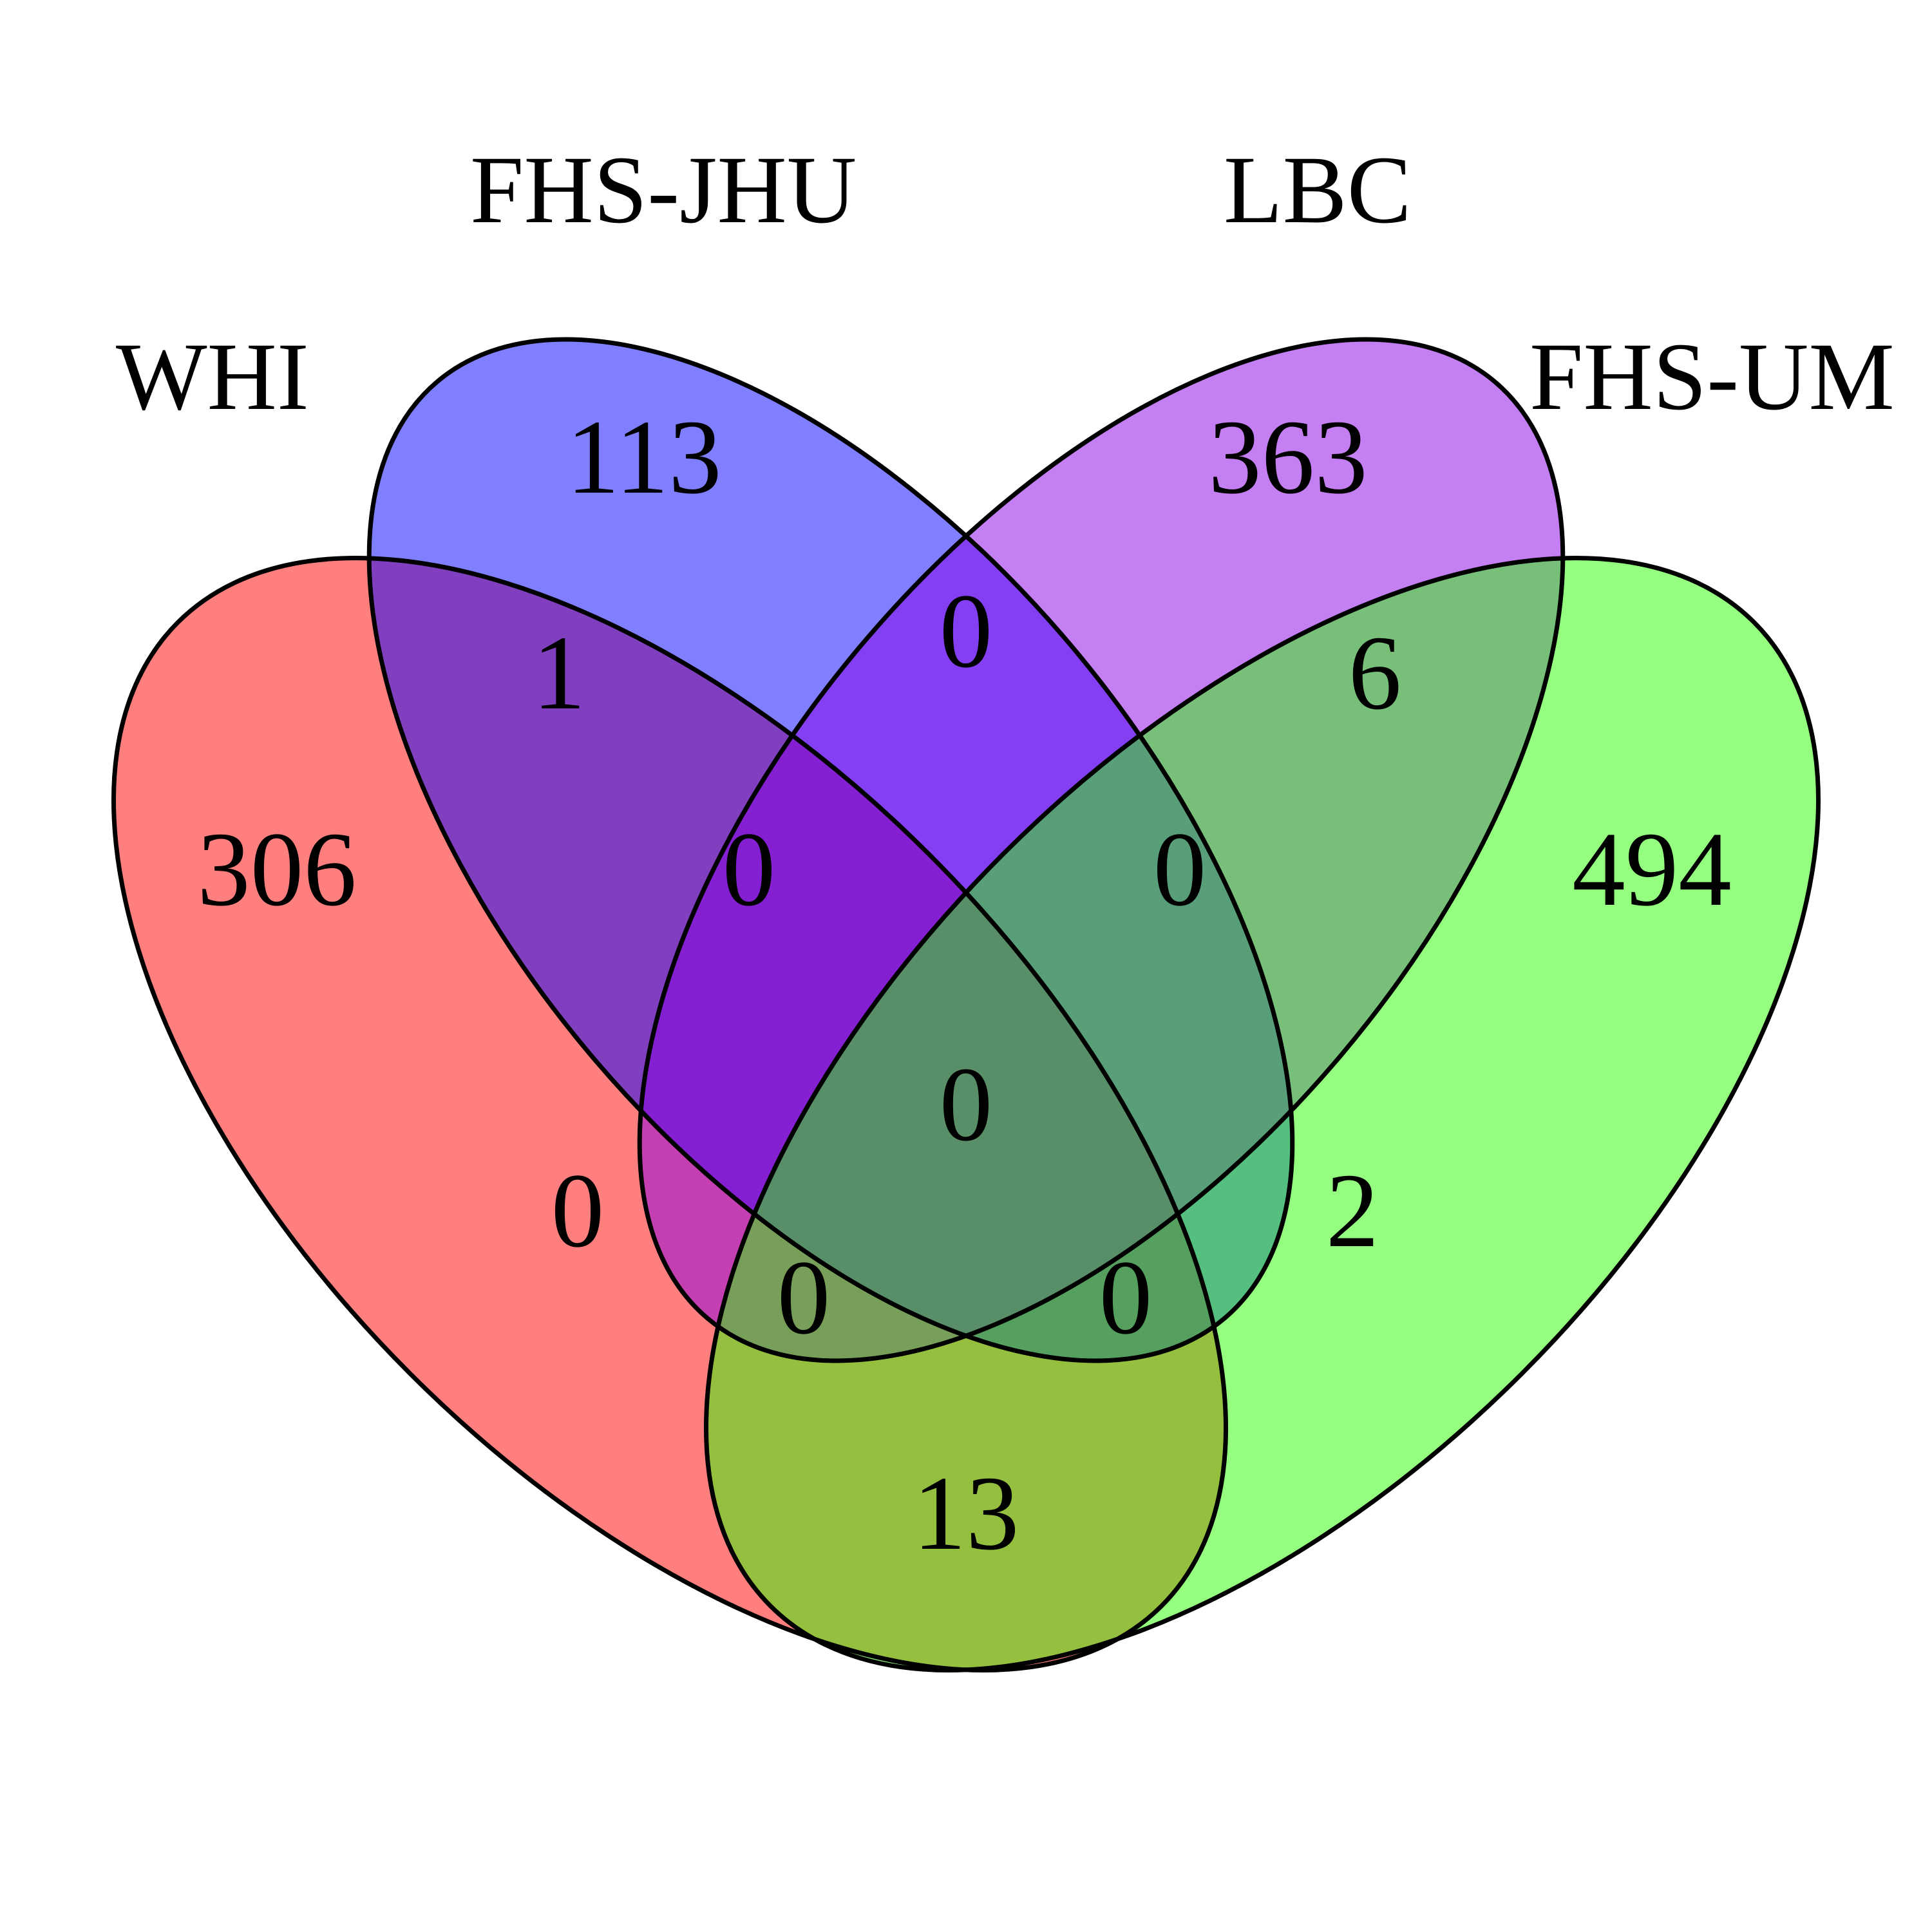 The image size is (1932, 1932). I want to click on set-label-lbc: LBC, so click(1318, 190).